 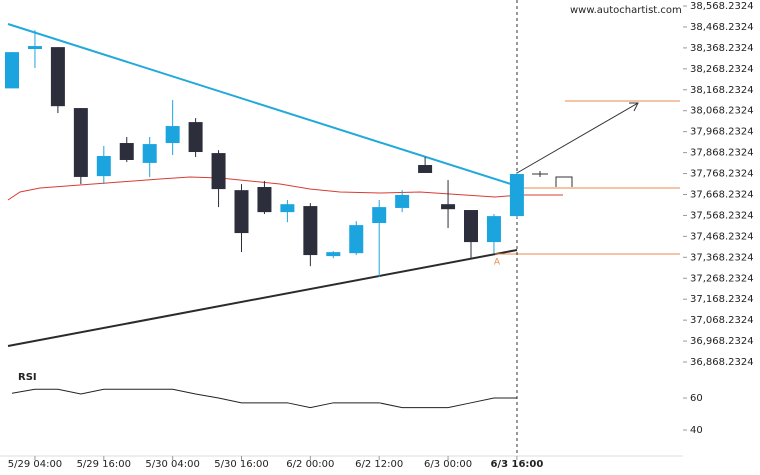 What do you see at coordinates (172, 464) in the screenshot?
I see `x-tick-label: 5/30 04:00` at bounding box center [172, 464].